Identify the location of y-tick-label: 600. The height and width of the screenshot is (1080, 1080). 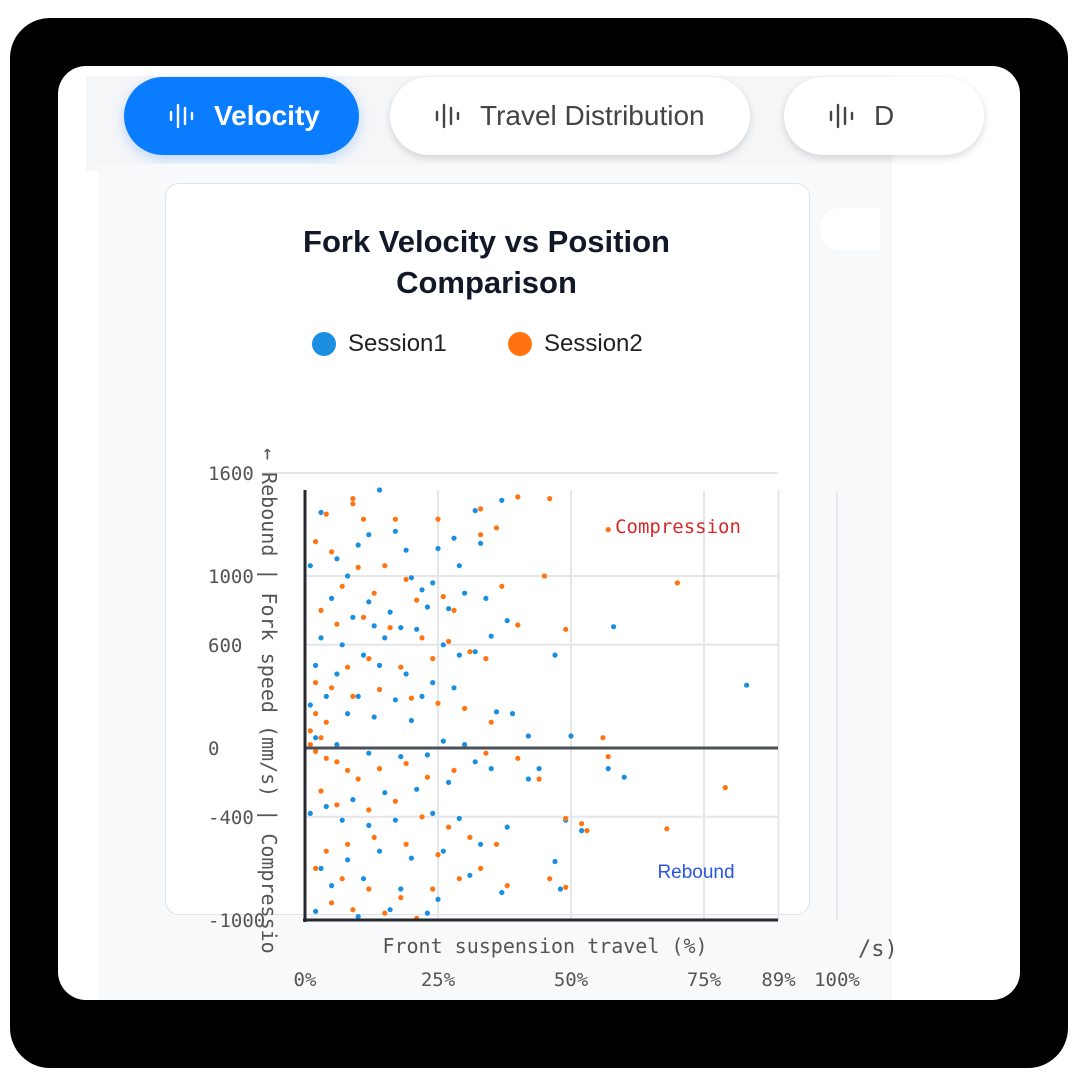
(225, 646).